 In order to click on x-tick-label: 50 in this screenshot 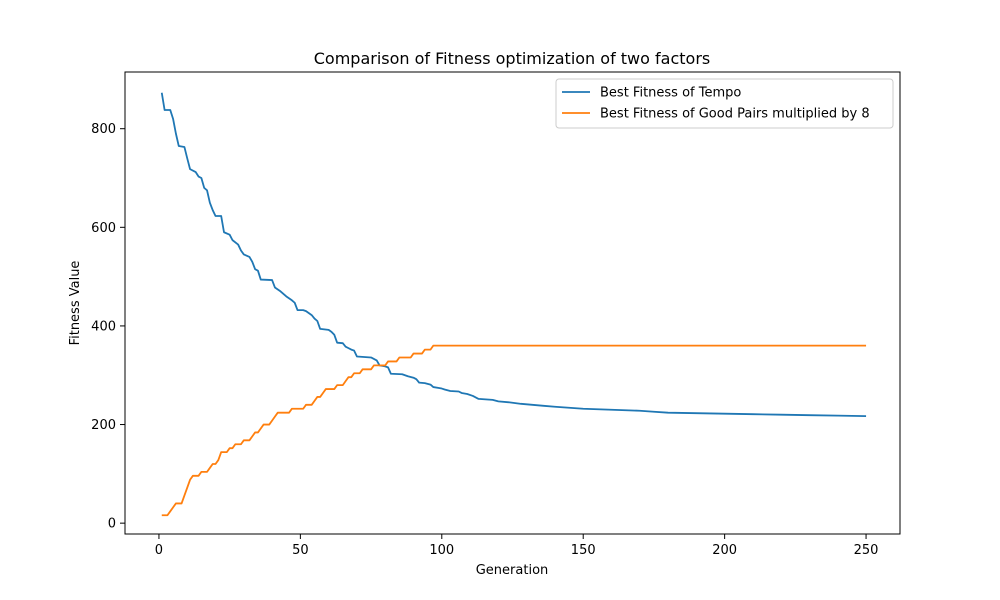, I will do `click(300, 550)`.